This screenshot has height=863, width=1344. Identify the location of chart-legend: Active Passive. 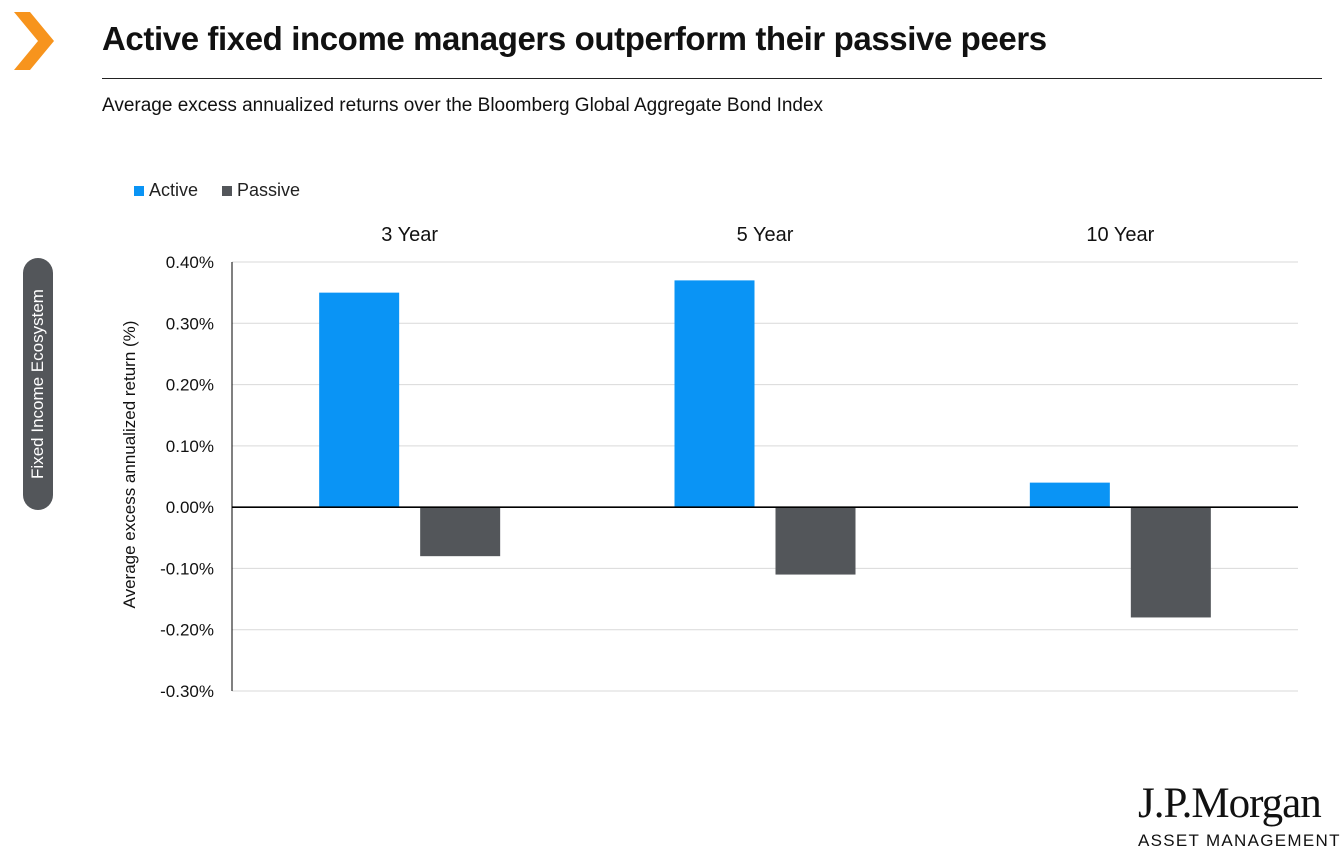
(229, 190).